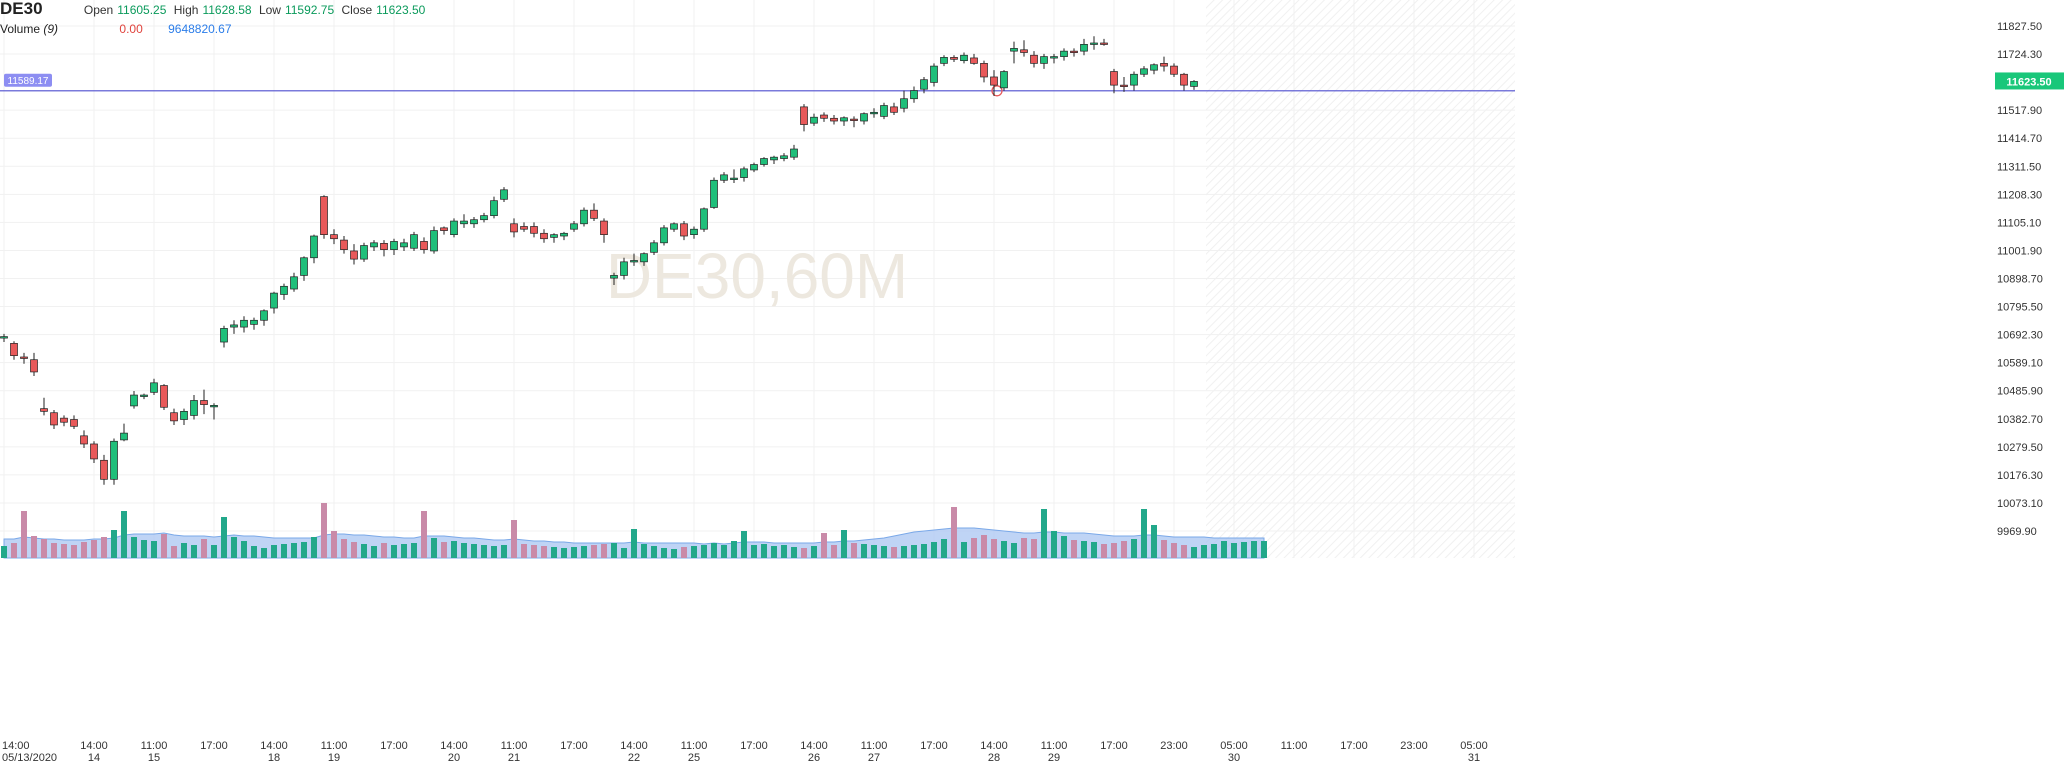  Describe the element at coordinates (2020, 476) in the screenshot. I see `y-axis-tick-label: 10176.30` at that location.